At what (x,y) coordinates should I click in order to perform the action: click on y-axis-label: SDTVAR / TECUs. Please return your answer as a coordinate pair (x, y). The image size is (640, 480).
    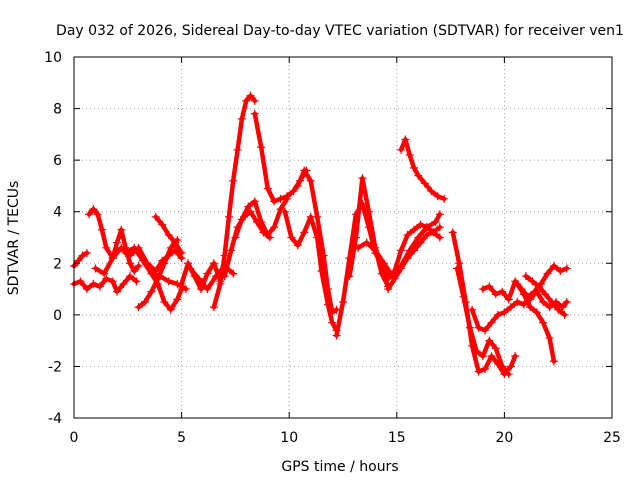
    Looking at the image, I should click on (14, 238).